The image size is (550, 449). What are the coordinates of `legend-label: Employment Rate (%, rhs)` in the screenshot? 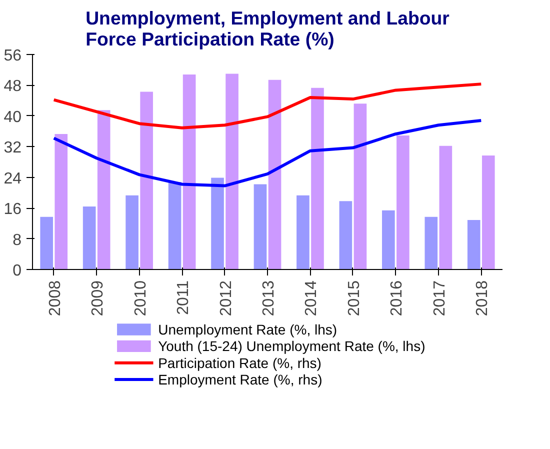 It's located at (240, 380).